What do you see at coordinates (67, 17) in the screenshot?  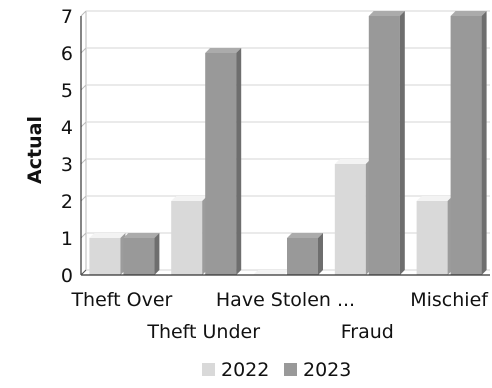 I see `y-tick-label: 7` at bounding box center [67, 17].